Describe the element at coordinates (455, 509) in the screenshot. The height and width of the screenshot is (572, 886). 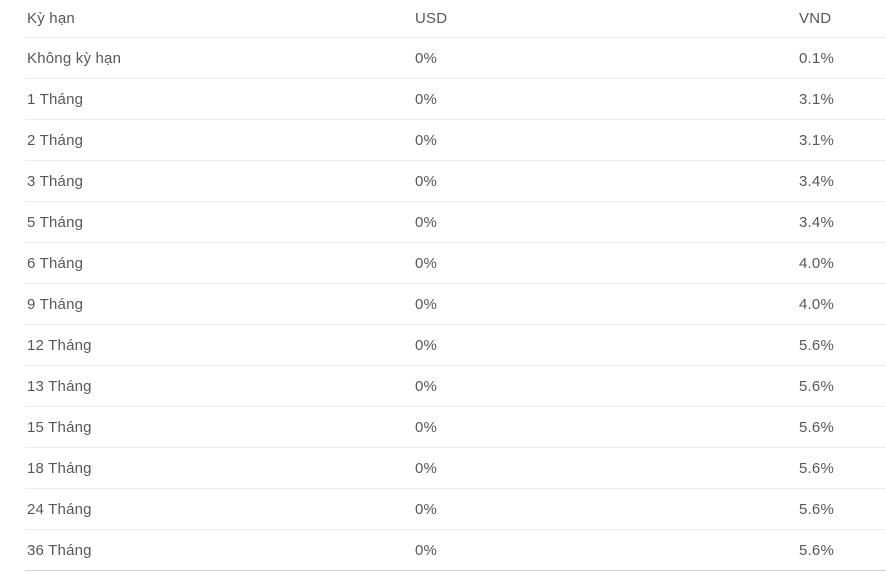
I see `table-row: 24 Tháng 0% 5.6%` at that location.